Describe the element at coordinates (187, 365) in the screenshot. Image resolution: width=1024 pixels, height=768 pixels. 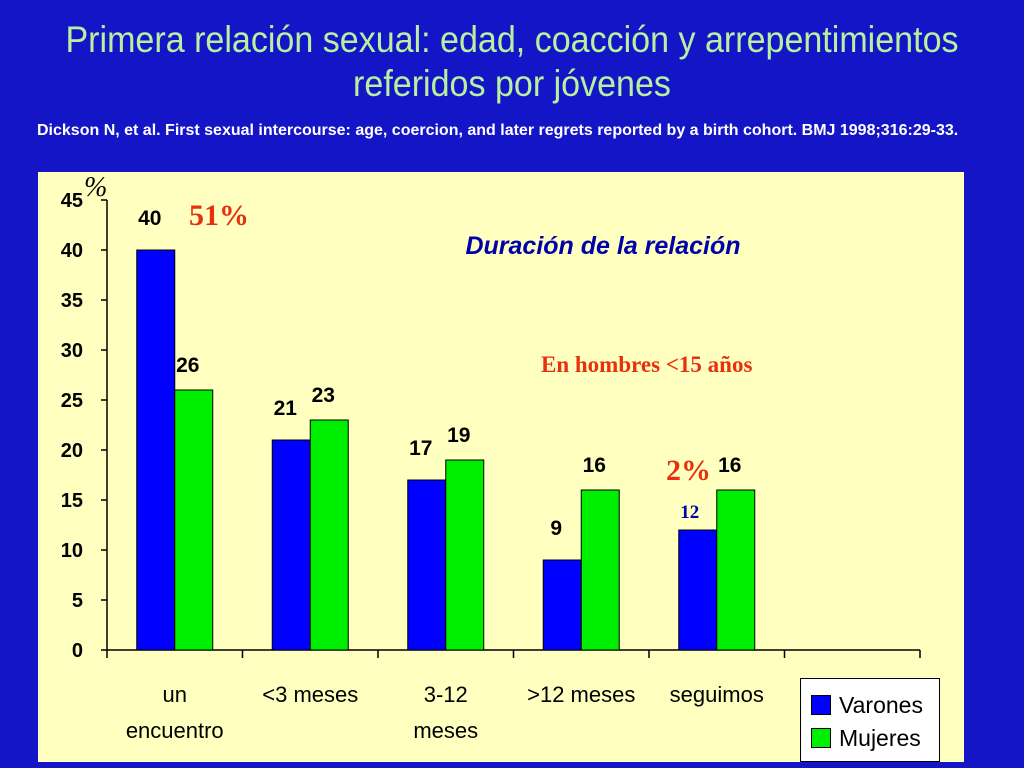
I see `data-label-mujeres: 26` at that location.